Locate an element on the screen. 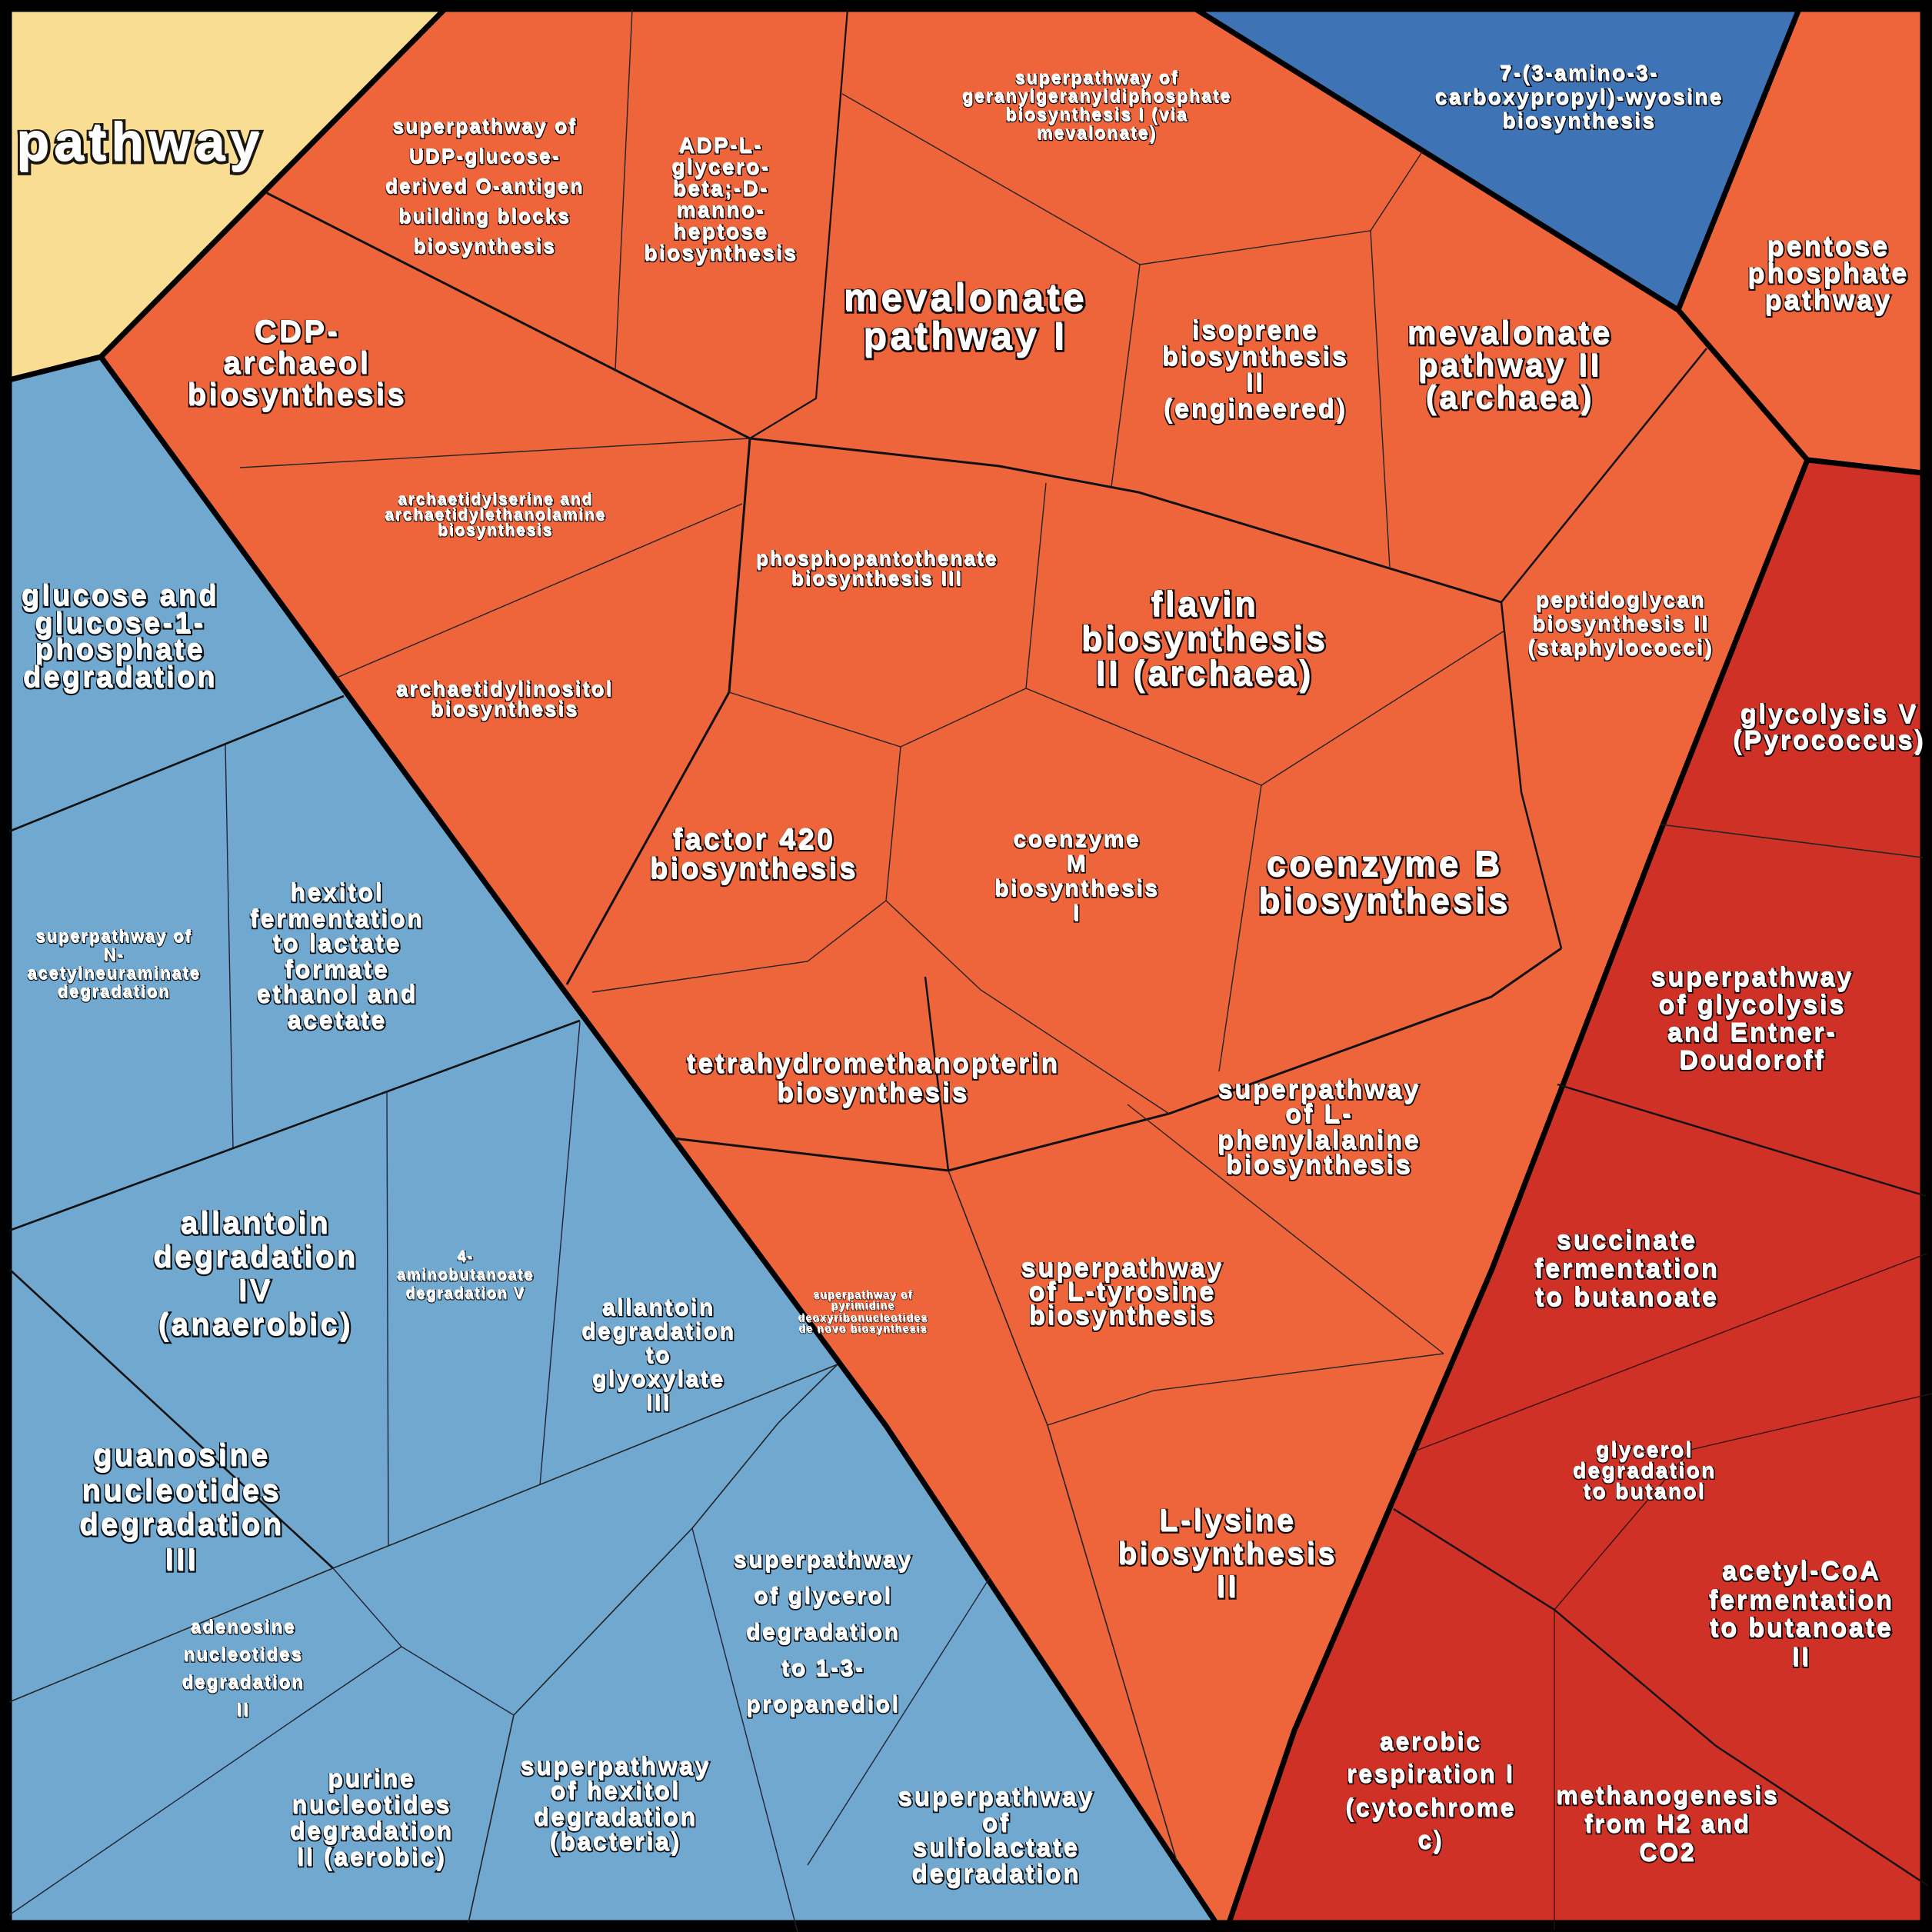 This screenshot has height=1932, width=1932. svg-text: purine is located at coordinates (372, 1779).